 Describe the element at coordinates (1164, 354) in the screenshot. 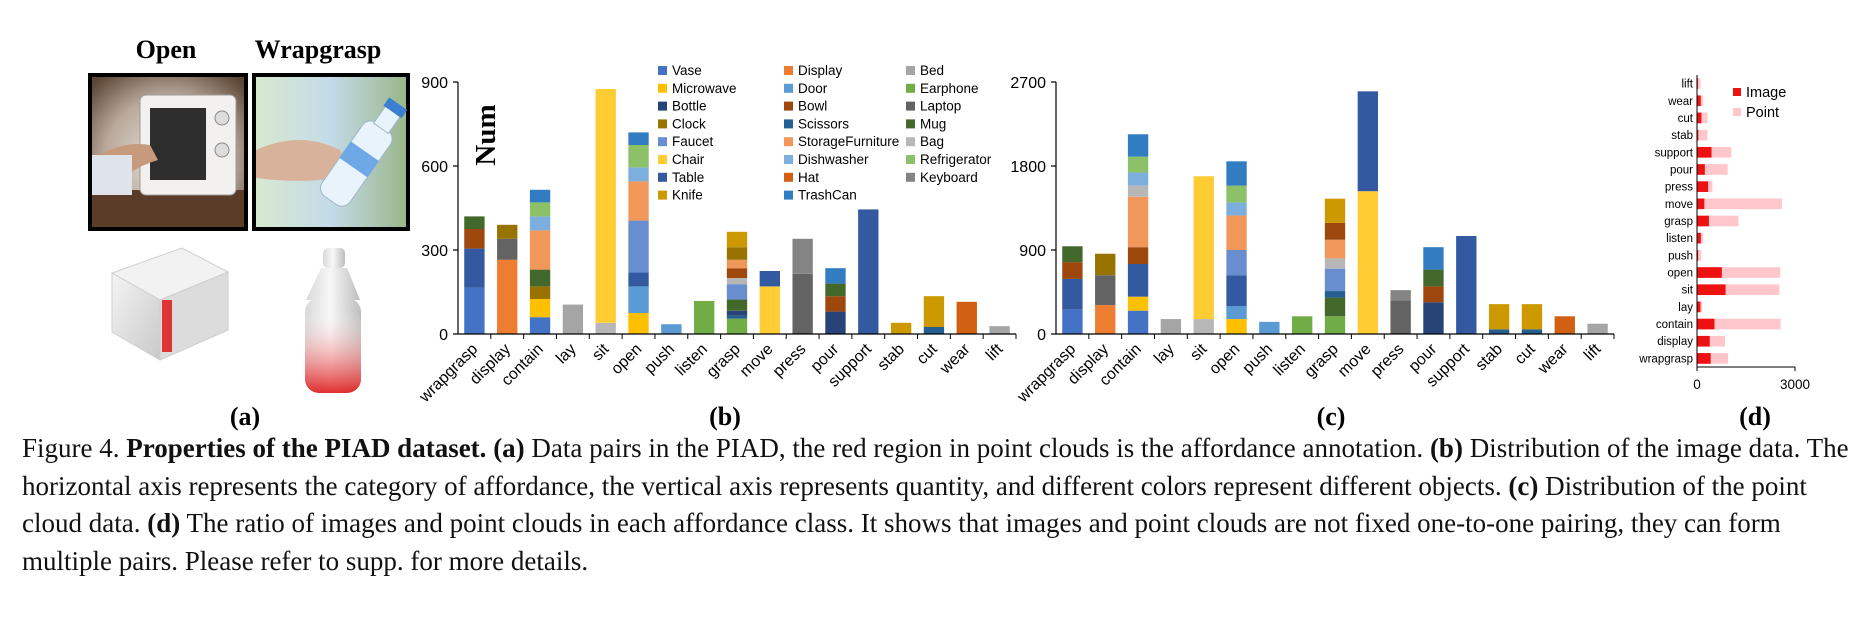

I see `chart-c-xtick-label: lay` at that location.